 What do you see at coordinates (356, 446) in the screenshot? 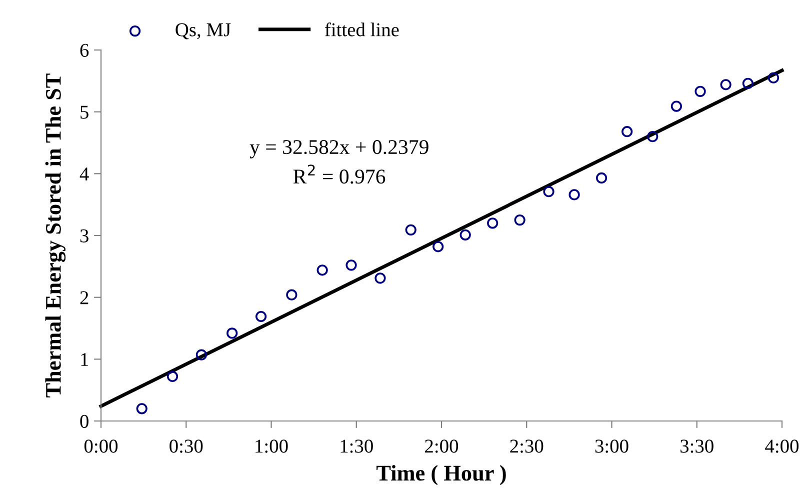
I see `x-tick-label: 1:30` at bounding box center [356, 446].